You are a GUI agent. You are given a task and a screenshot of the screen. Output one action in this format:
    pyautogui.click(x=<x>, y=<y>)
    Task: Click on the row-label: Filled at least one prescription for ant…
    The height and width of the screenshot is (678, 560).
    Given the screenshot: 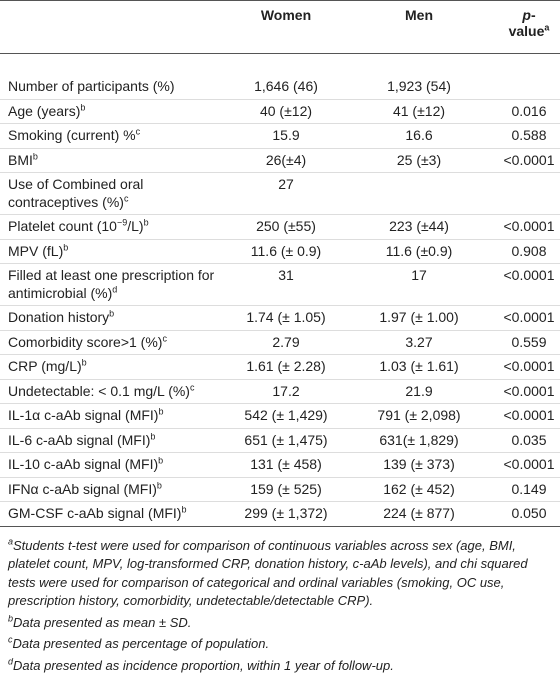 What is the action you would take?
    pyautogui.click(x=116, y=284)
    